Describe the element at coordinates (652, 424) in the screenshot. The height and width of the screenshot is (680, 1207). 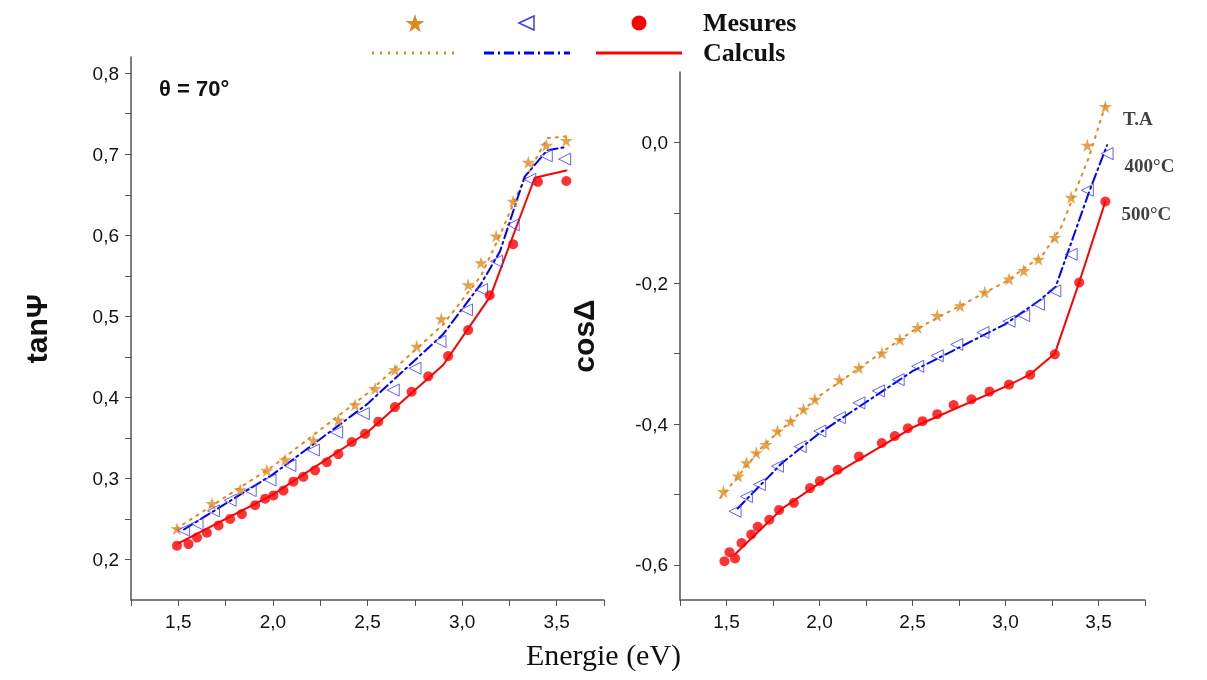
I see `y-tick-label: -0,4` at that location.